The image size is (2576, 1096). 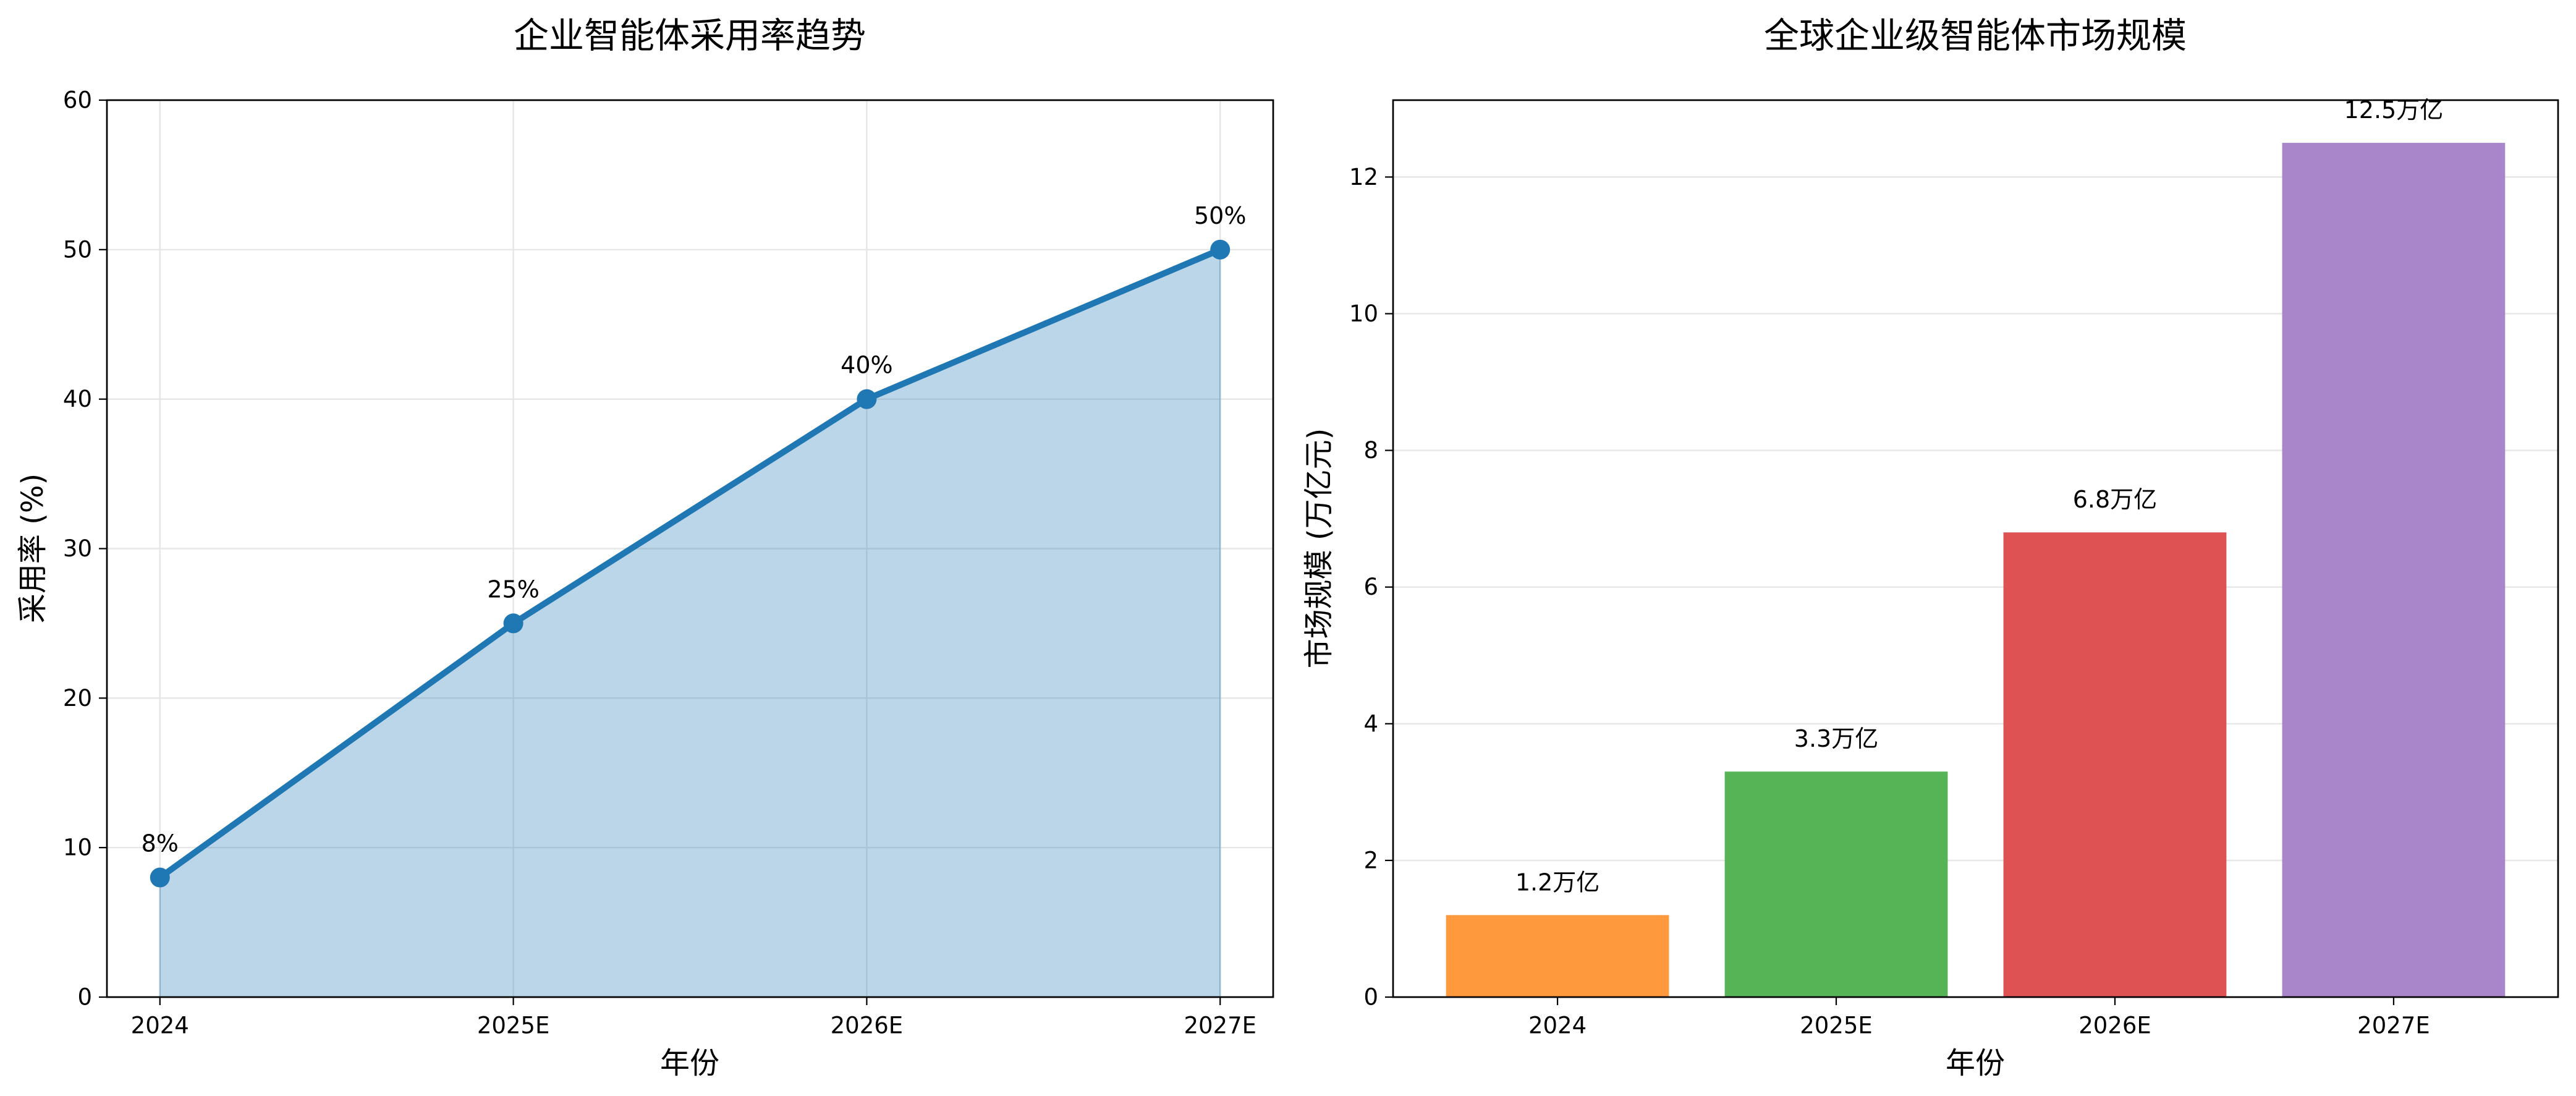 What do you see at coordinates (1557, 882) in the screenshot?
I see `data-label-2024: 1.2万亿` at bounding box center [1557, 882].